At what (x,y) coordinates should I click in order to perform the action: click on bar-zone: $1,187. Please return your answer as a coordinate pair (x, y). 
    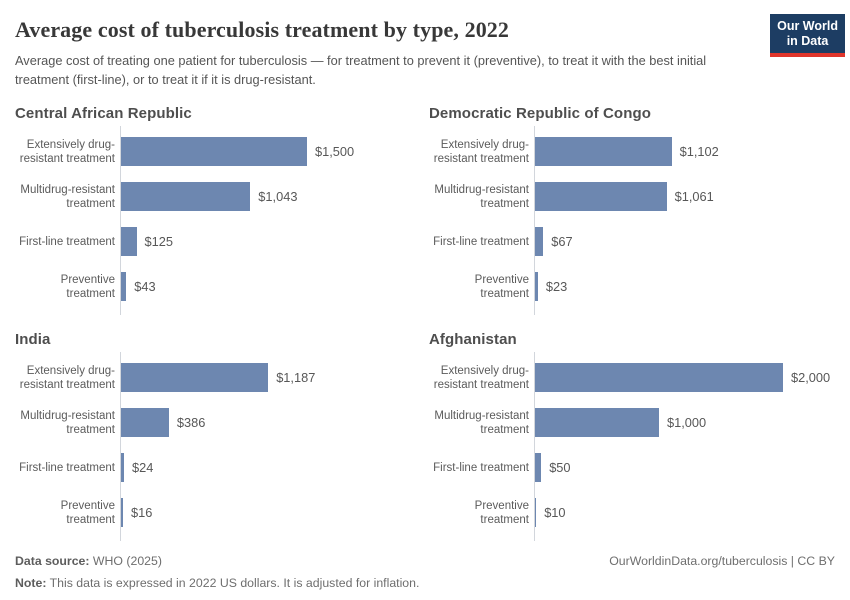
    Looking at the image, I should click on (270, 378).